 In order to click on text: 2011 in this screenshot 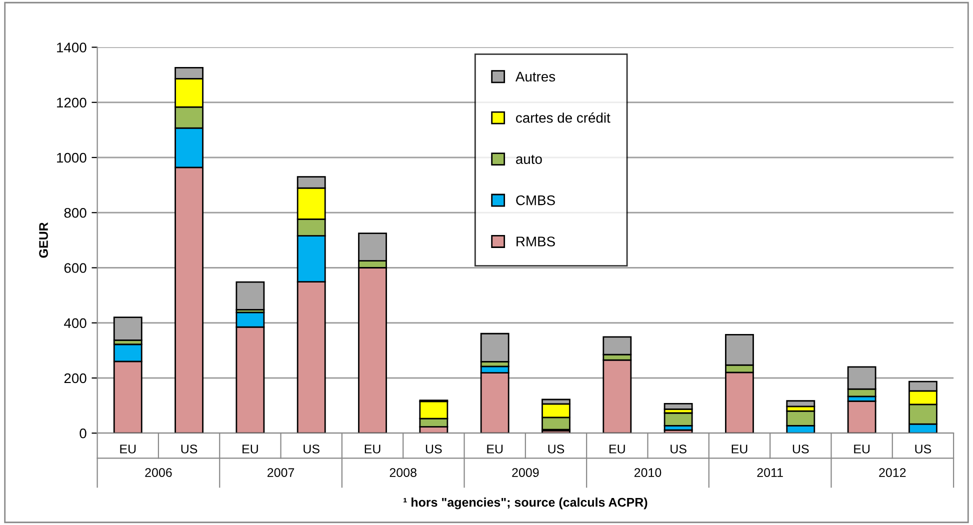, I will do `click(770, 472)`.